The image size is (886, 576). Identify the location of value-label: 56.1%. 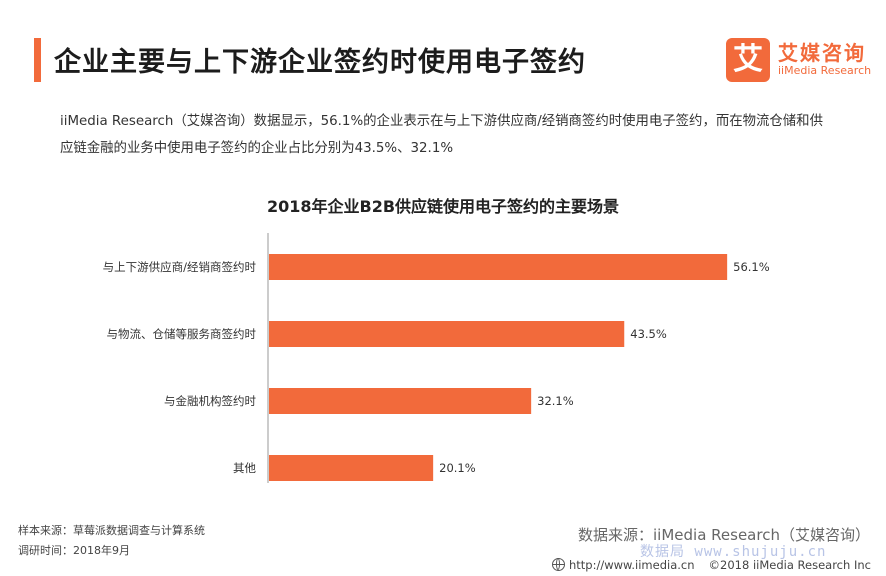
(751, 267).